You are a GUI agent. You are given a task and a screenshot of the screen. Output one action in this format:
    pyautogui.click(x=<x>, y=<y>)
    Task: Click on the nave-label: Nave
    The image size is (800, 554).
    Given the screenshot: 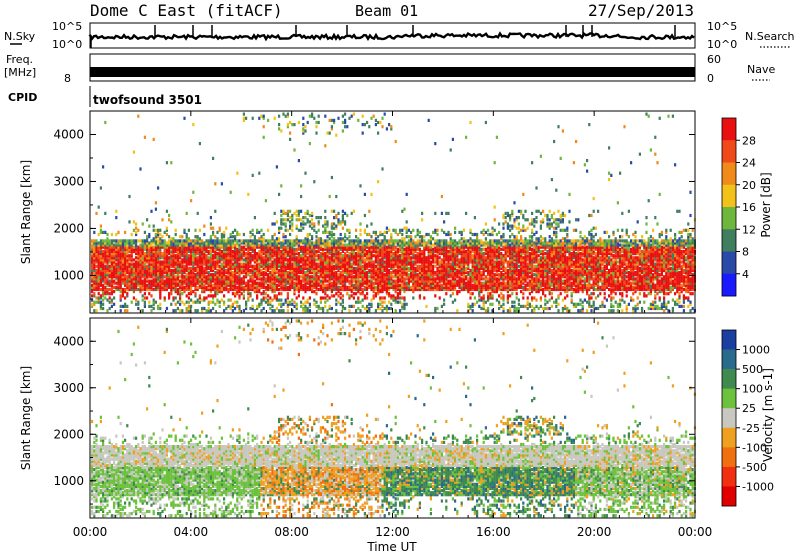 What is the action you would take?
    pyautogui.click(x=761, y=69)
    